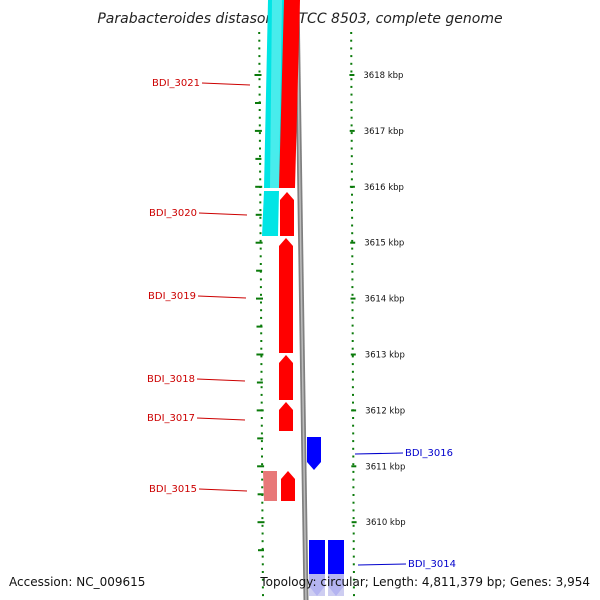  What do you see at coordinates (176, 83) in the screenshot?
I see `gene-label: BDI_3021` at bounding box center [176, 83].